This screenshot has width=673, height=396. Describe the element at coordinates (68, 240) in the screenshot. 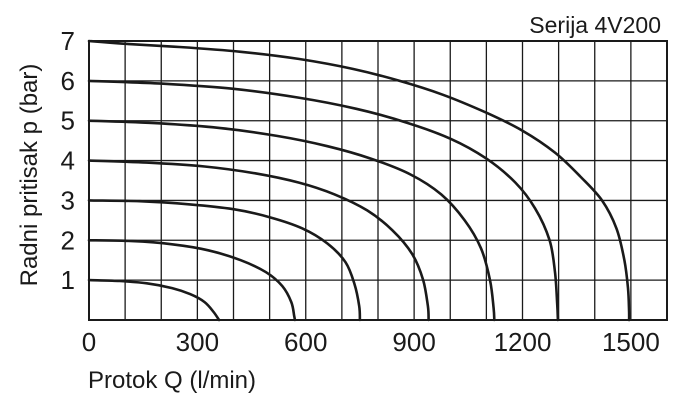

I see `y-tick-label: 2` at that location.